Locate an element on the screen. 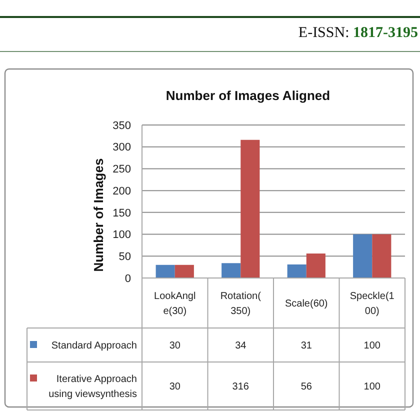 The image size is (420, 412). y-tick-label: 200 is located at coordinates (121, 191).